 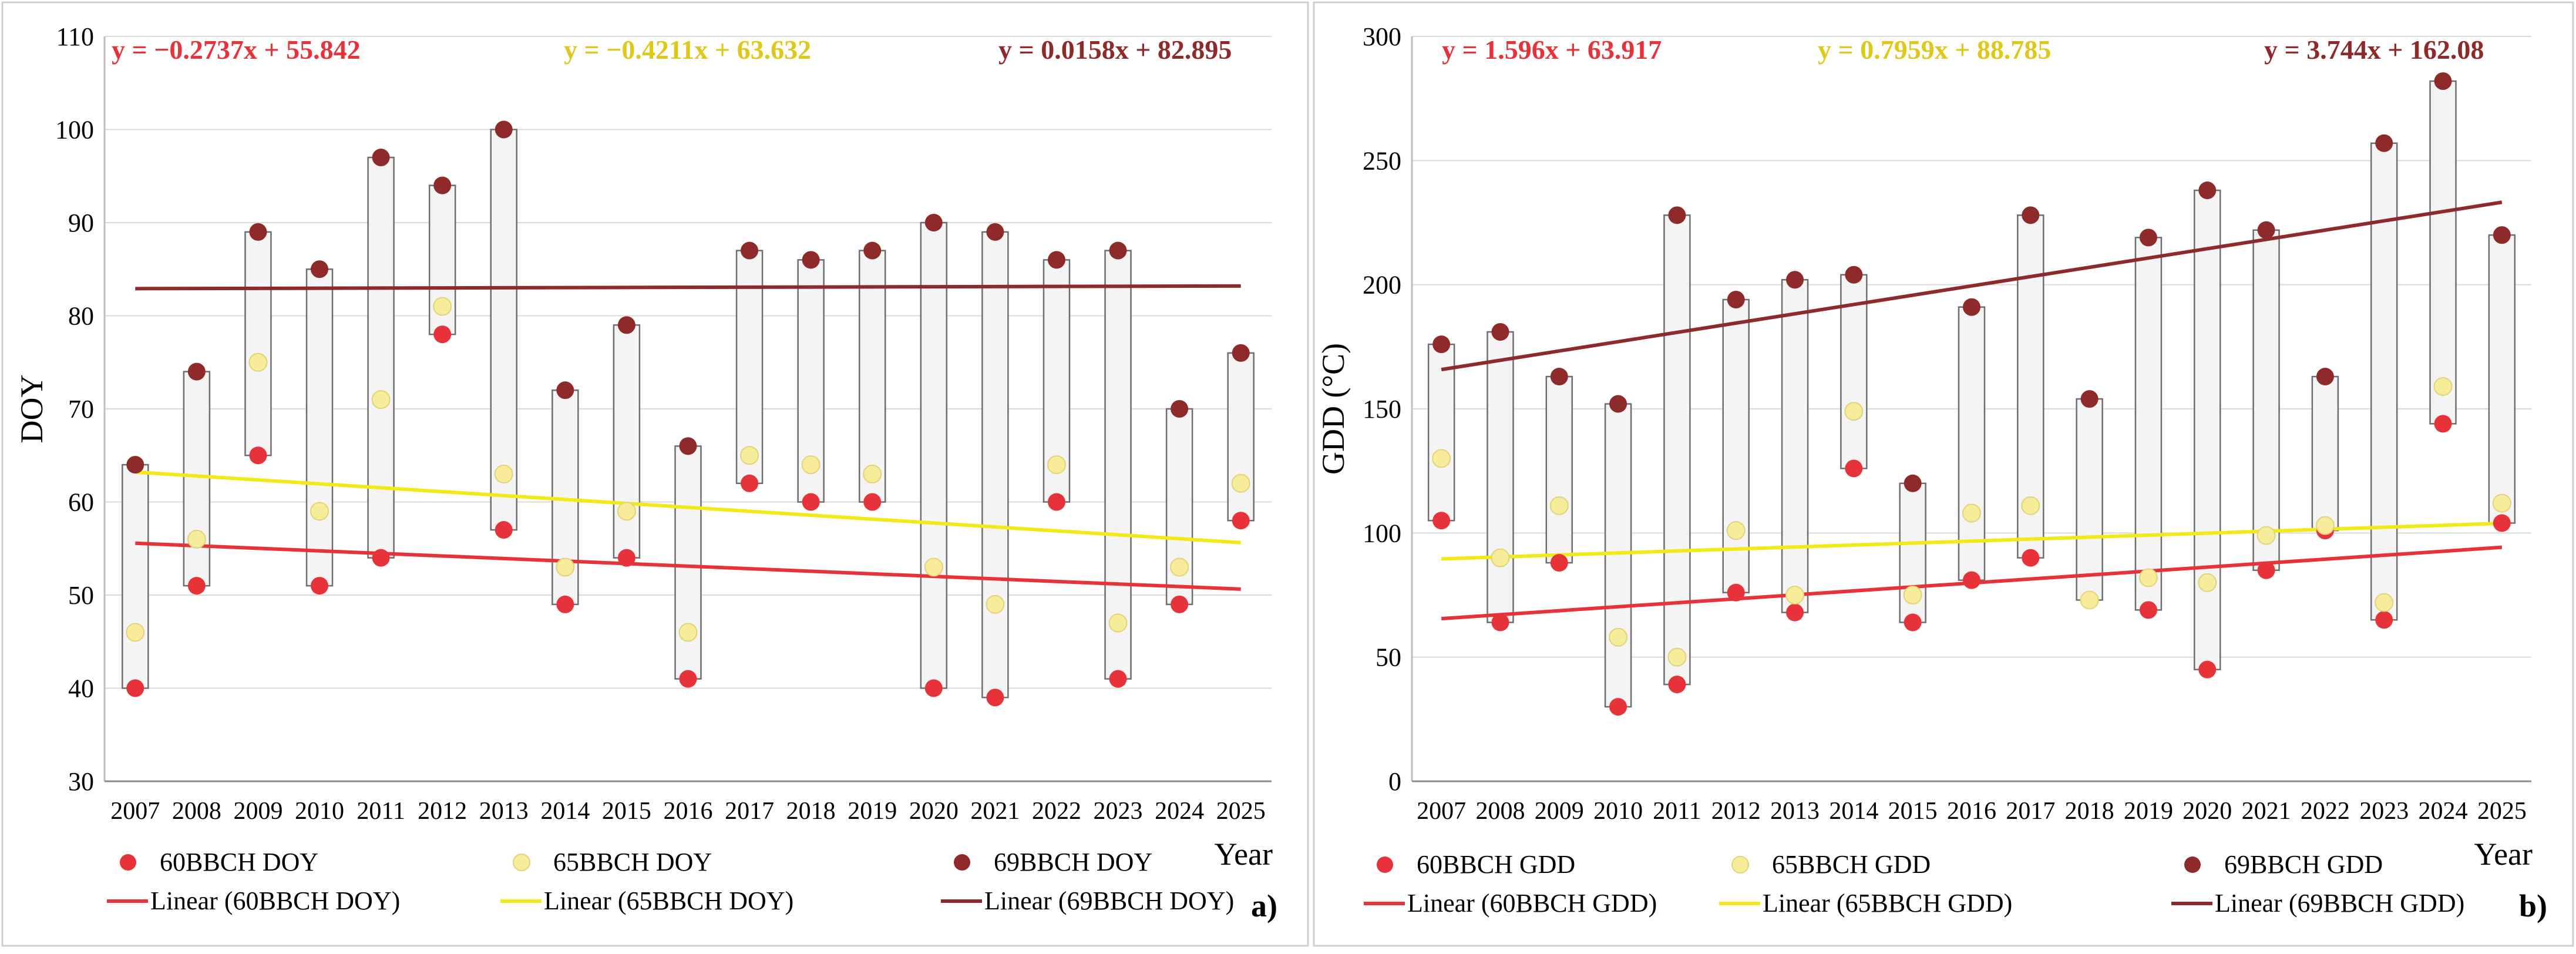 I want to click on legend-label: 69BBCH GDD, so click(x=2303, y=864).